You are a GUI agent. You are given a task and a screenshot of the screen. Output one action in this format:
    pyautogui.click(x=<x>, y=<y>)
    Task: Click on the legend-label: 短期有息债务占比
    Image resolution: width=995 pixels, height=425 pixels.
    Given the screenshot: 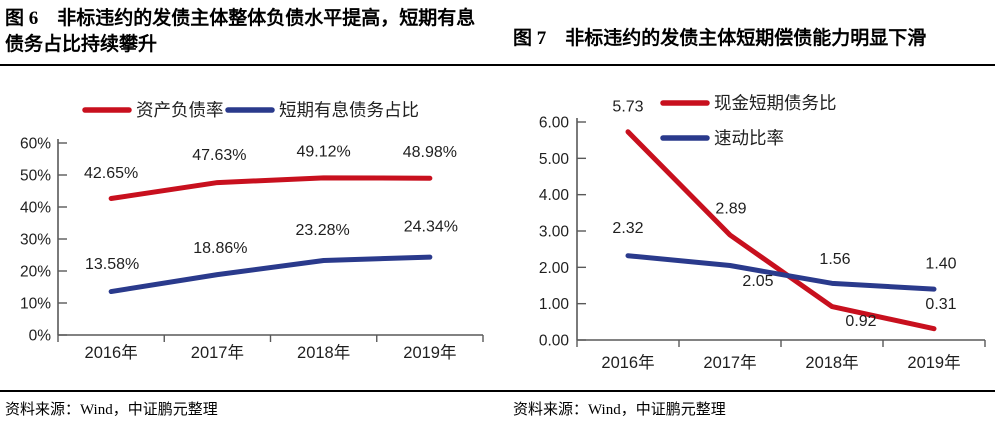 What is the action you would take?
    pyautogui.click(x=349, y=110)
    